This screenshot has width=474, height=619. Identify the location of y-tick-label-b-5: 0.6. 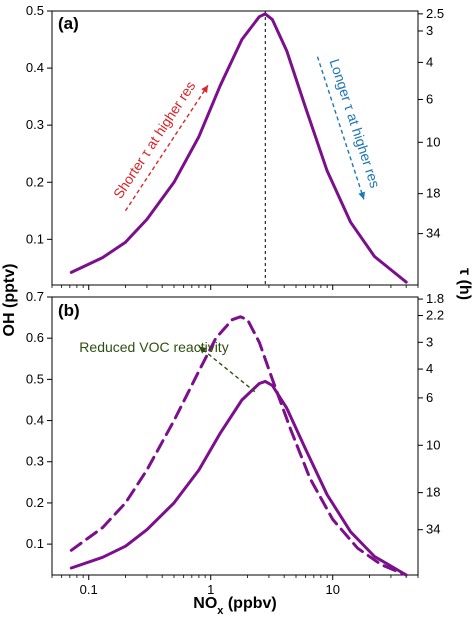
(35, 337).